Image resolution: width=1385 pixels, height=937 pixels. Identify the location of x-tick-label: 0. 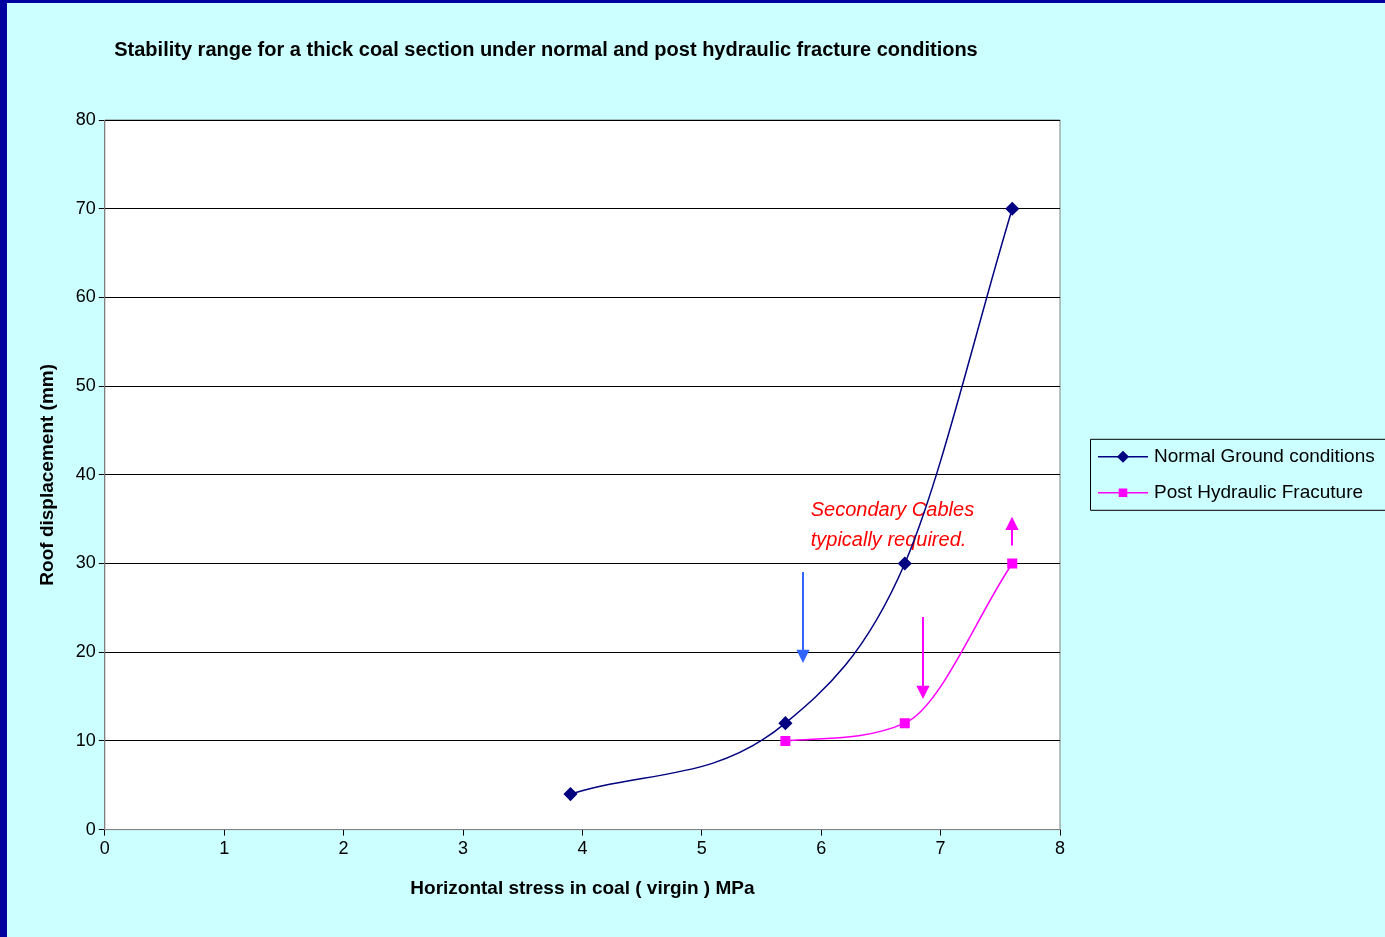
(104, 848).